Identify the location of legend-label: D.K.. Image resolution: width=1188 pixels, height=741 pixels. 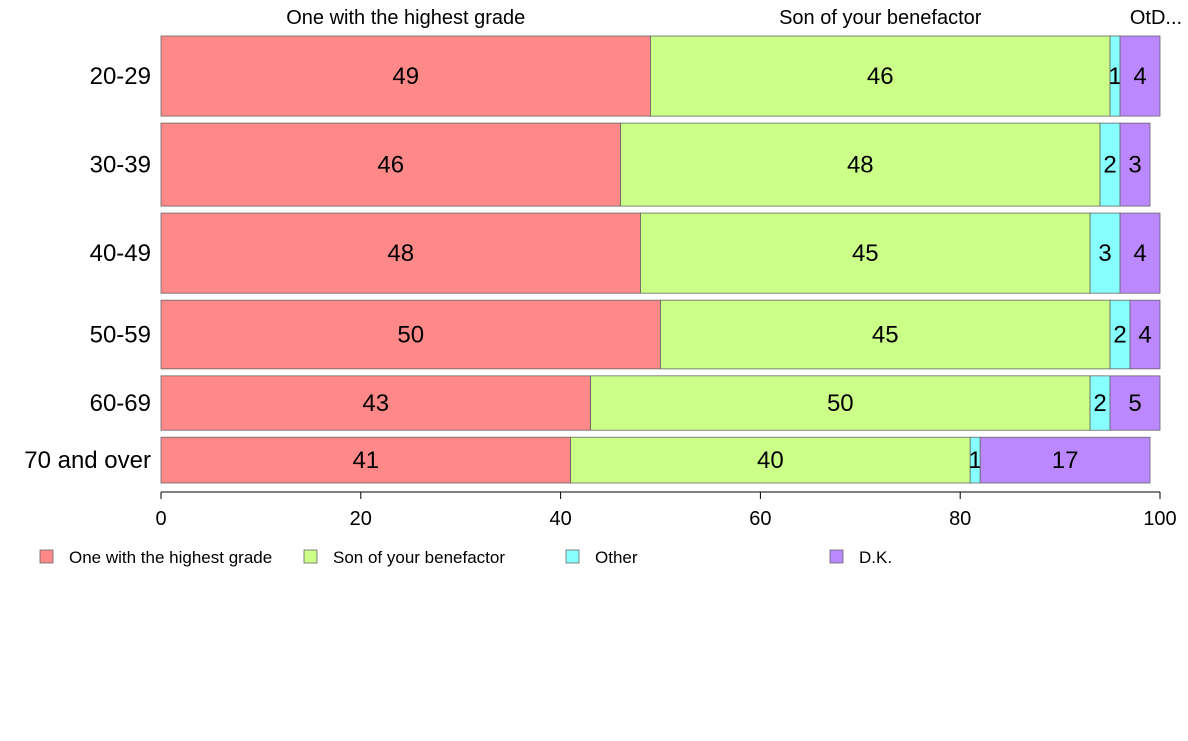
(875, 557).